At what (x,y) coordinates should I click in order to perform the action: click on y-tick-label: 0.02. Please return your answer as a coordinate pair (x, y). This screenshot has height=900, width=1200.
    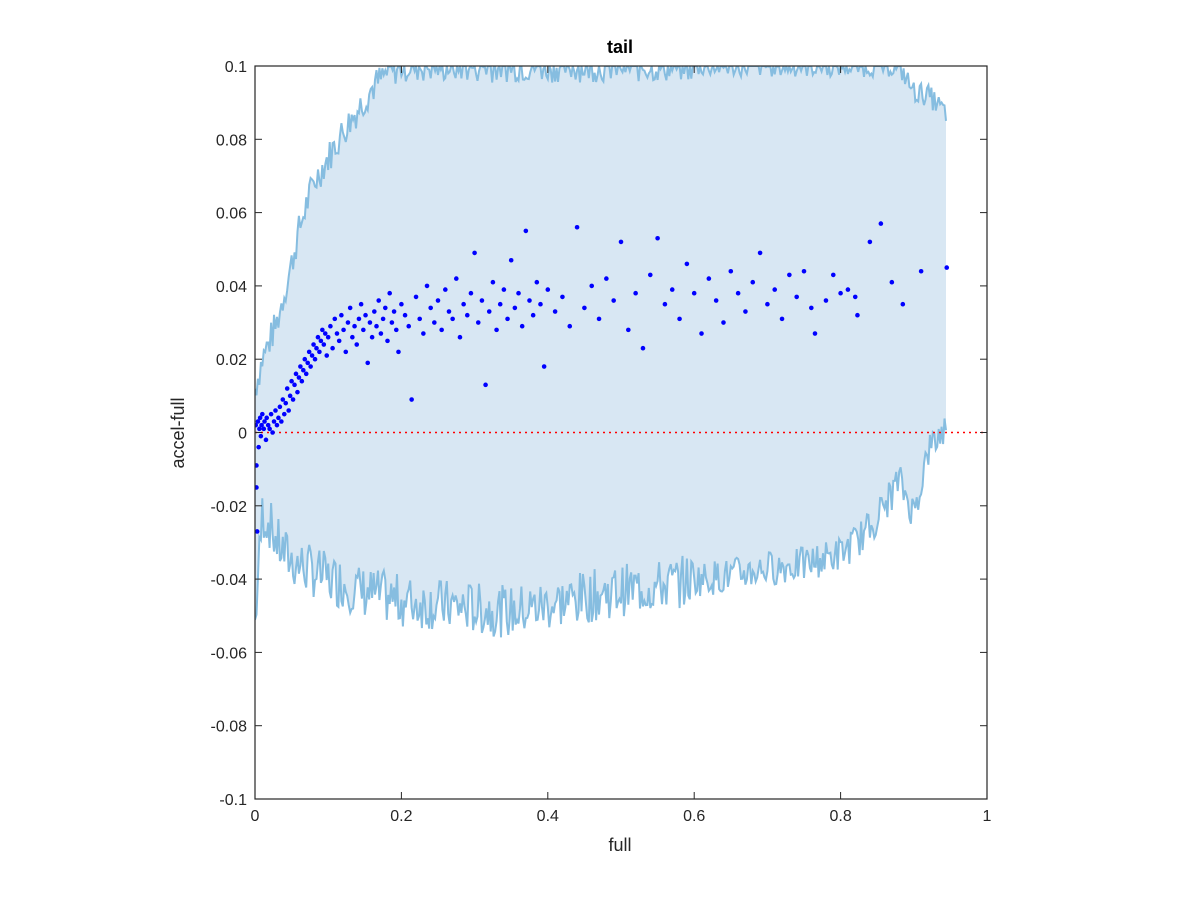
    Looking at the image, I should click on (231, 360).